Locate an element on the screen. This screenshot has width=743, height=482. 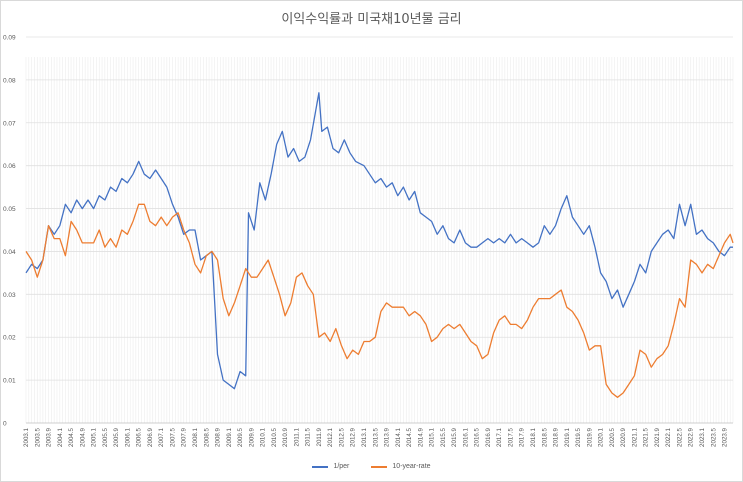
x-tick-label: 2015.9 is located at coordinates (454, 436).